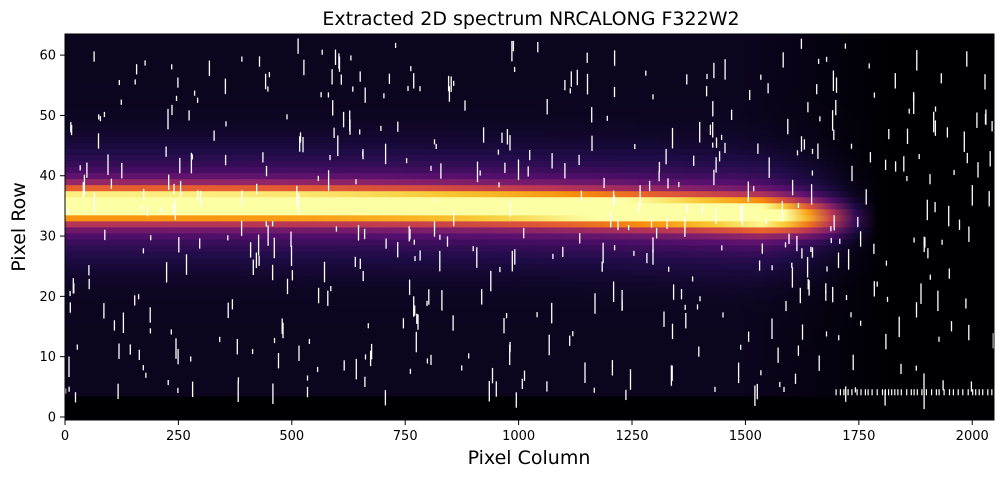 This screenshot has height=479, width=1004. I want to click on x-tick-label: 2000, so click(972, 436).